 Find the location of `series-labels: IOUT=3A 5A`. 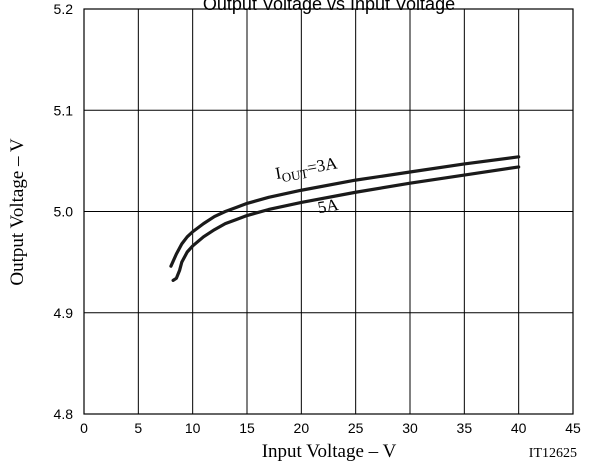

series-labels: IOUT=3A 5A is located at coordinates (307, 185).